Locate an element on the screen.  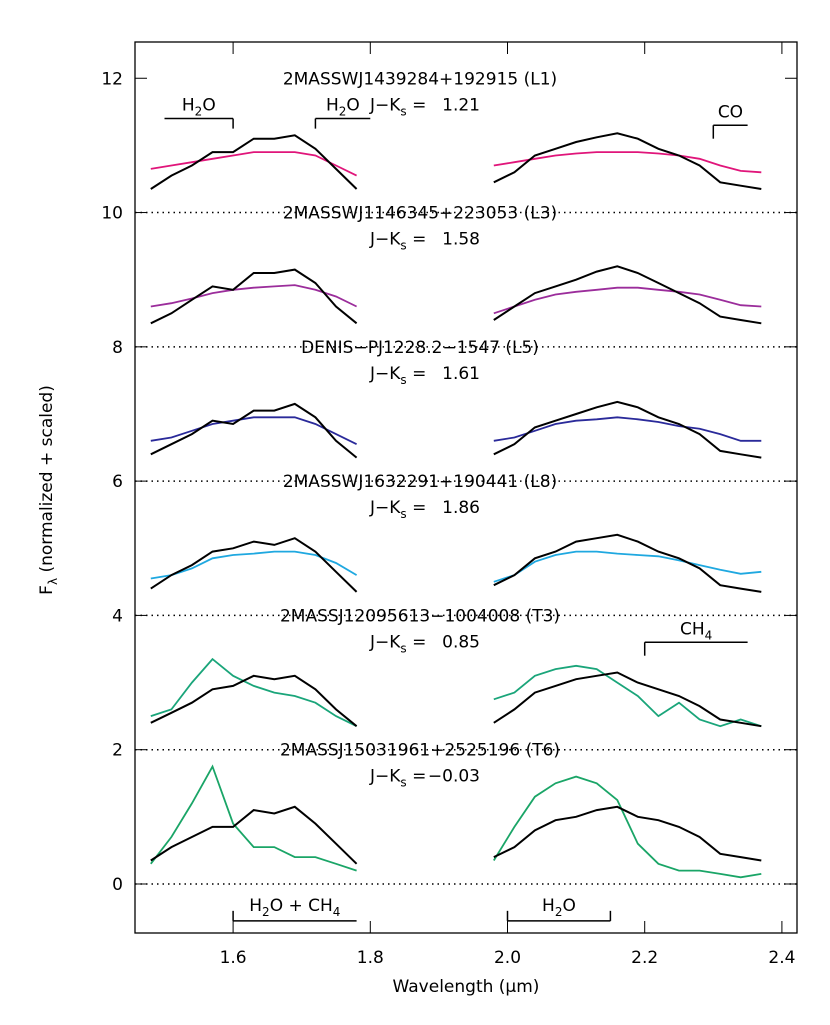
y-axis-label: Fλ (normalized + scaled) is located at coordinates (48, 490).